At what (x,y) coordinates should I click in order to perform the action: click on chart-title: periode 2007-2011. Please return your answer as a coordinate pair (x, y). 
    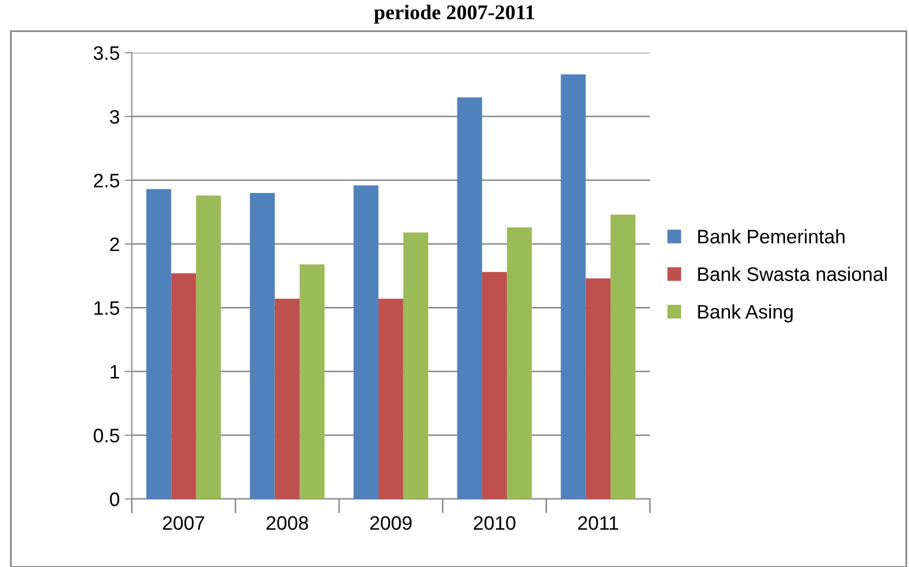
    Looking at the image, I should click on (454, 14).